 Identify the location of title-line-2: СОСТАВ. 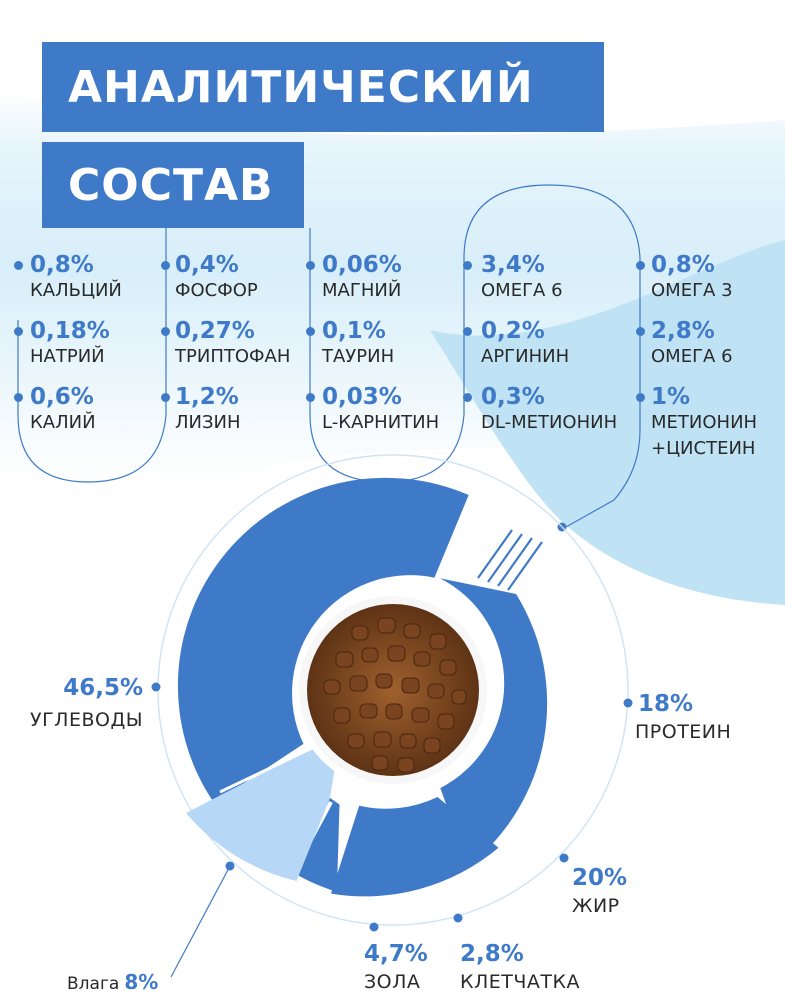
(173, 185).